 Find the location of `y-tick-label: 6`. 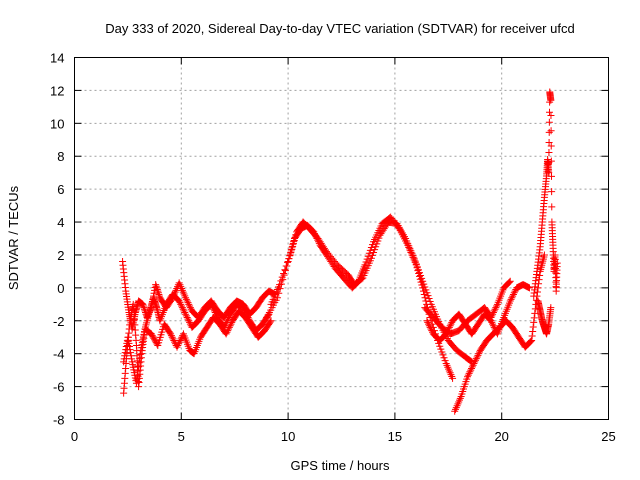

y-tick-label: 6 is located at coordinates (60, 189).